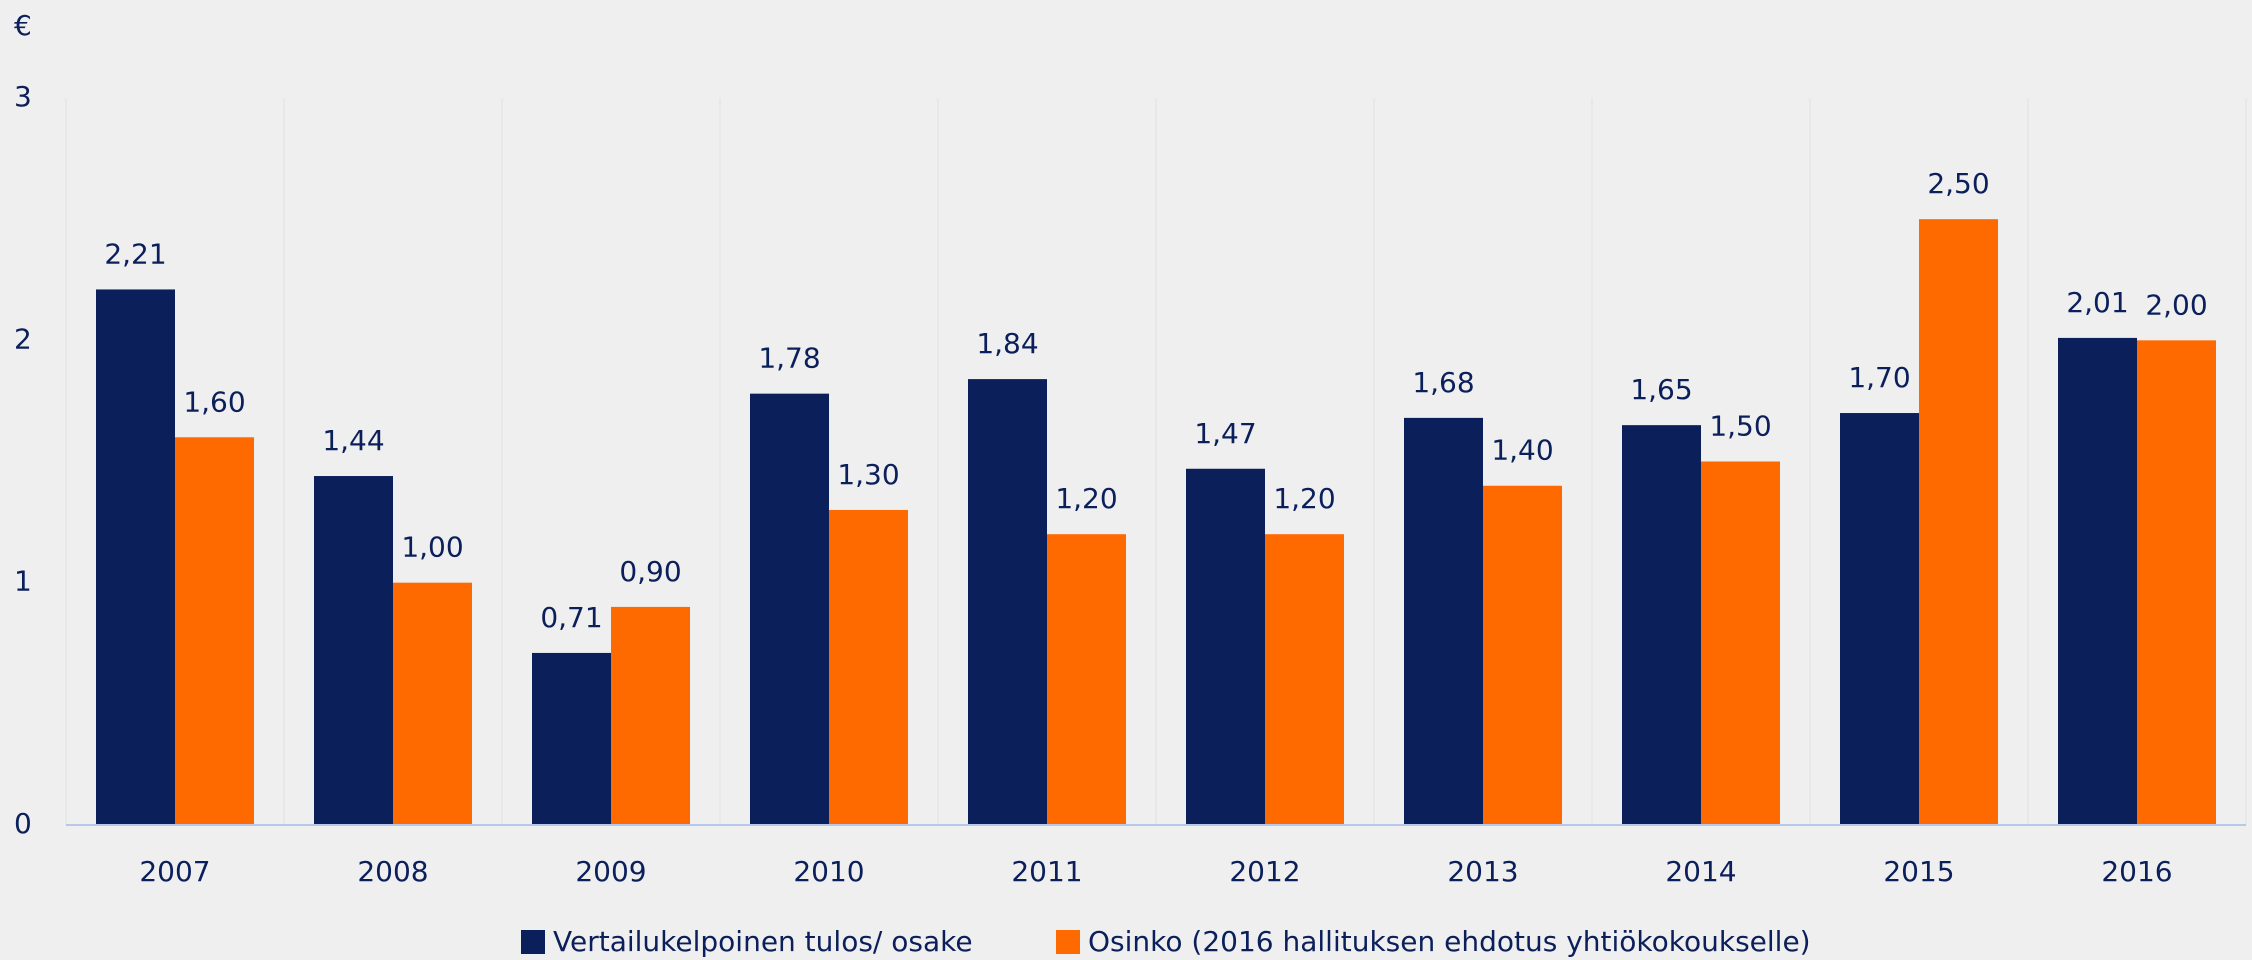 This screenshot has height=960, width=2252. Describe the element at coordinates (1264, 871) in the screenshot. I see `x-tick-label: 2012` at that location.